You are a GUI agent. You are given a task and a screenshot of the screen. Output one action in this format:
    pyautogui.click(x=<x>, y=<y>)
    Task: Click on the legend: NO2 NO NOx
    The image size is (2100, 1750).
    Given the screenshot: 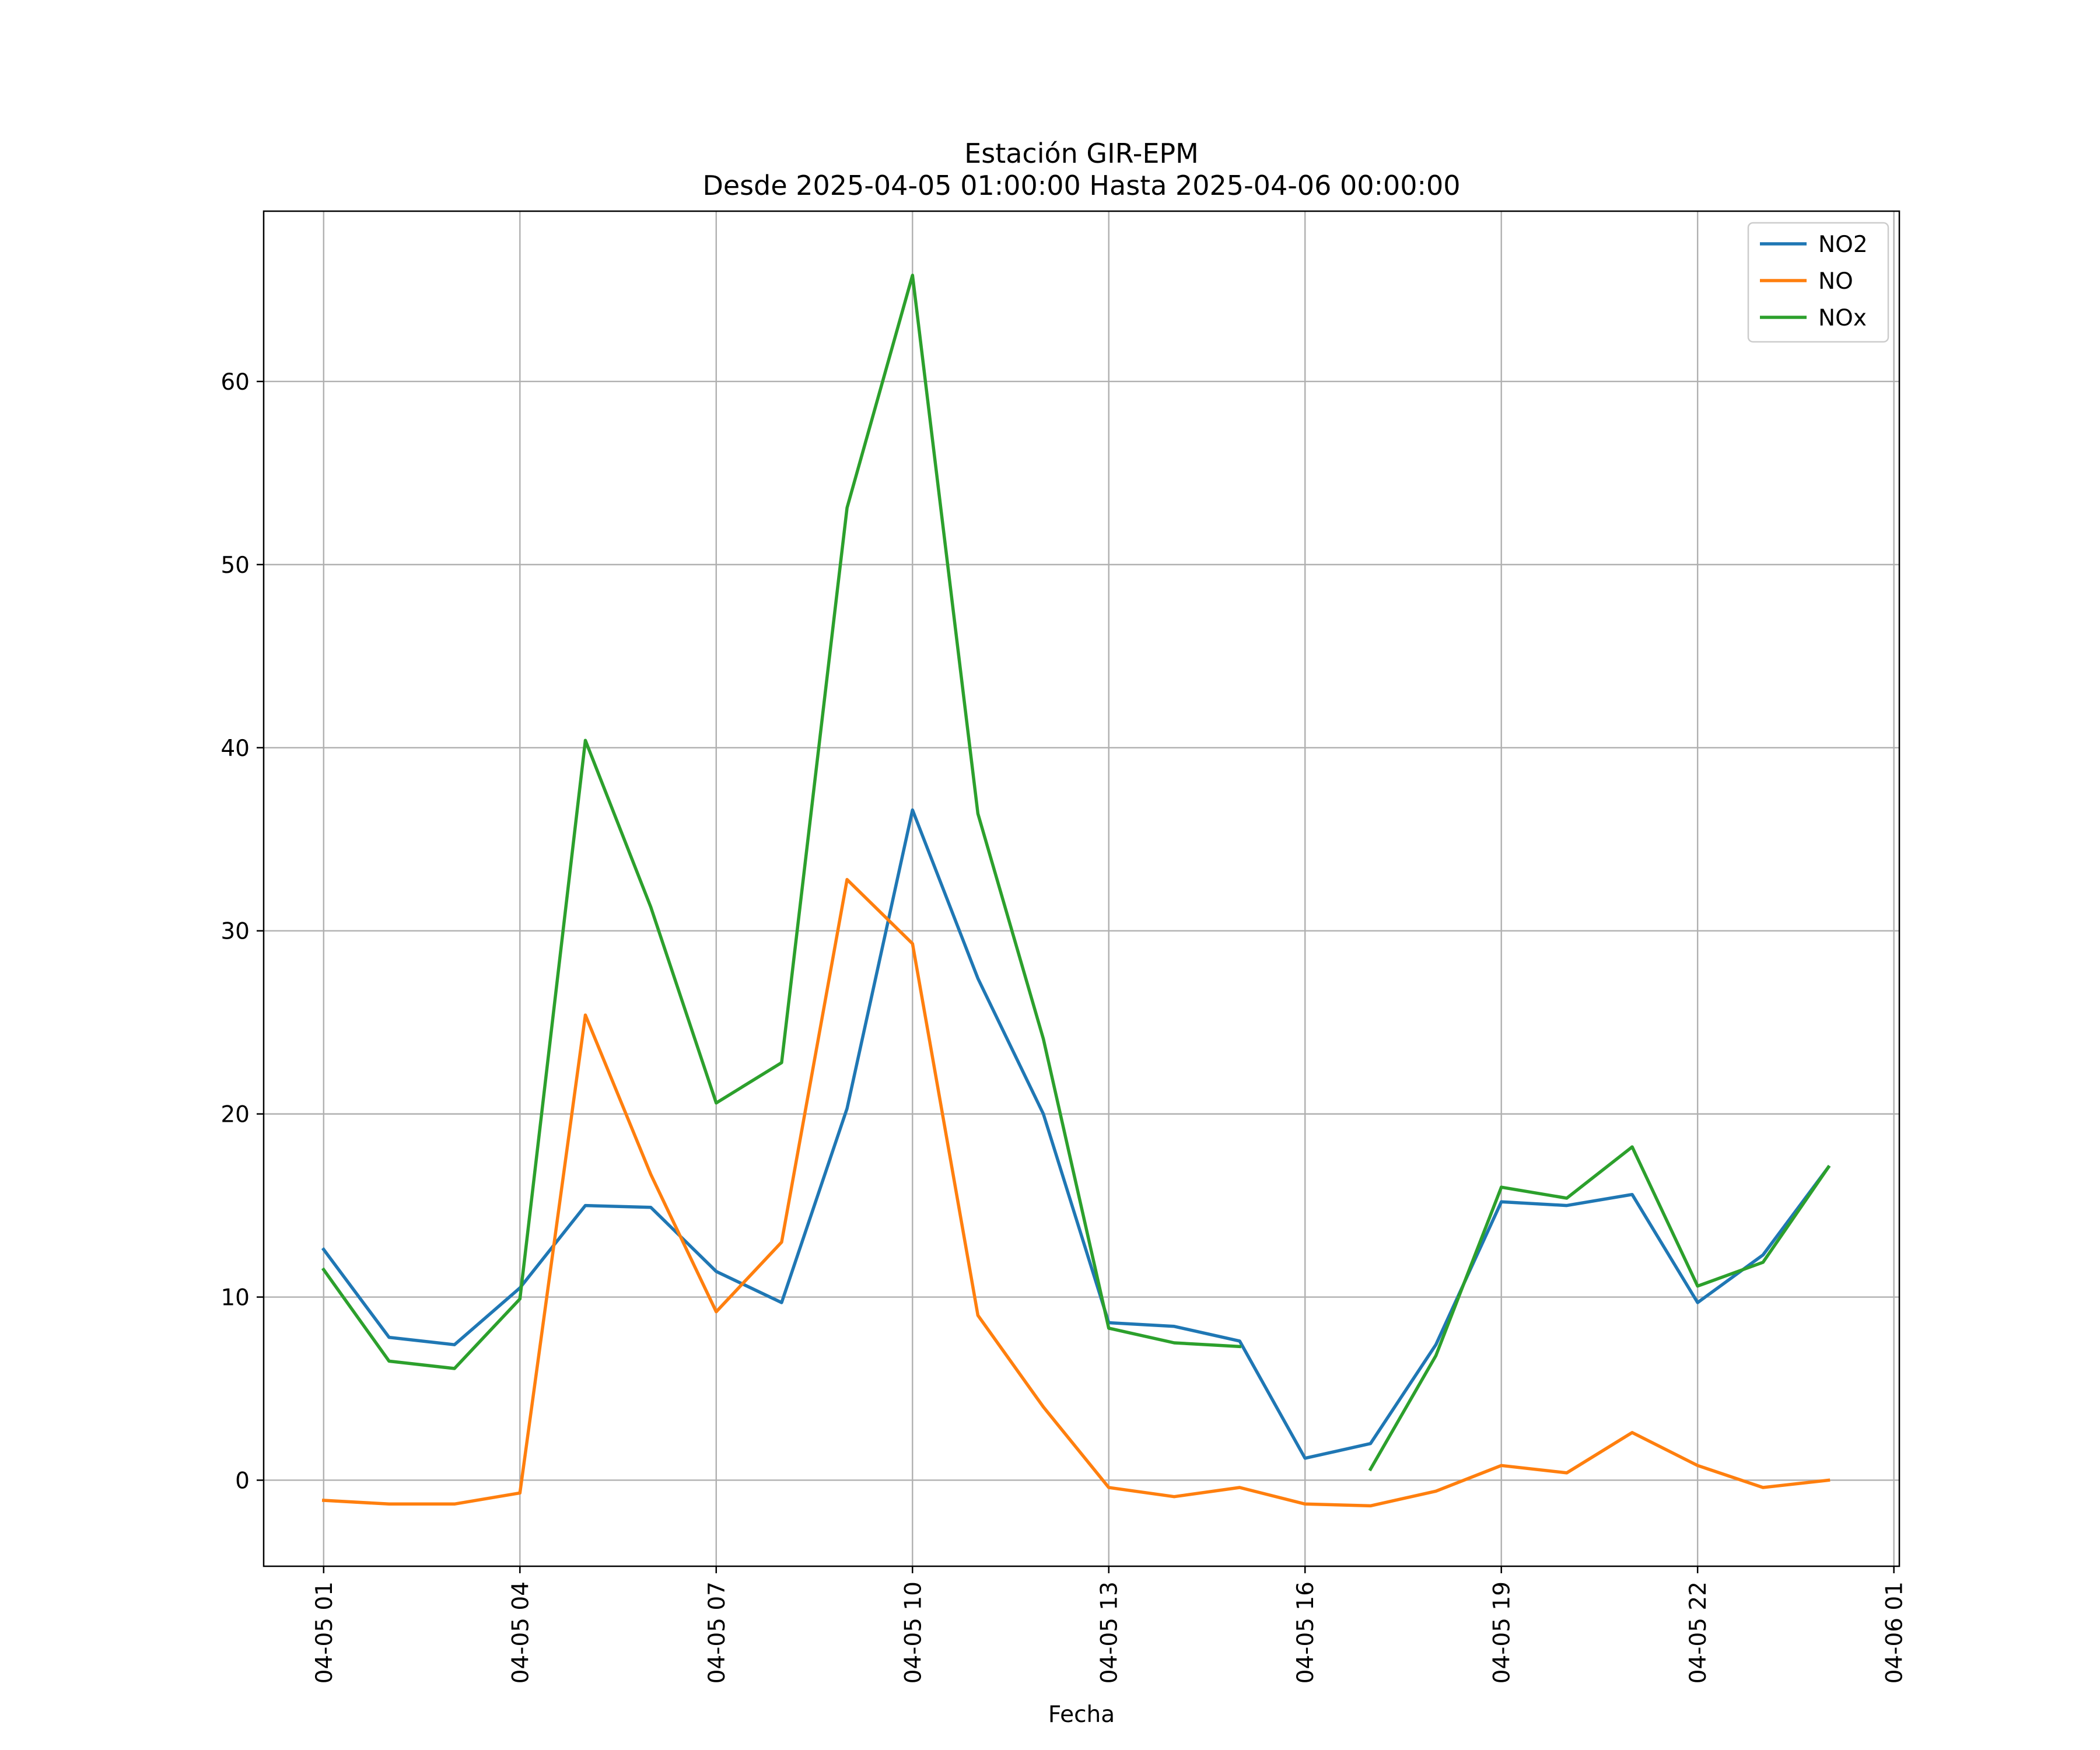 What is the action you would take?
    pyautogui.click(x=1818, y=282)
    